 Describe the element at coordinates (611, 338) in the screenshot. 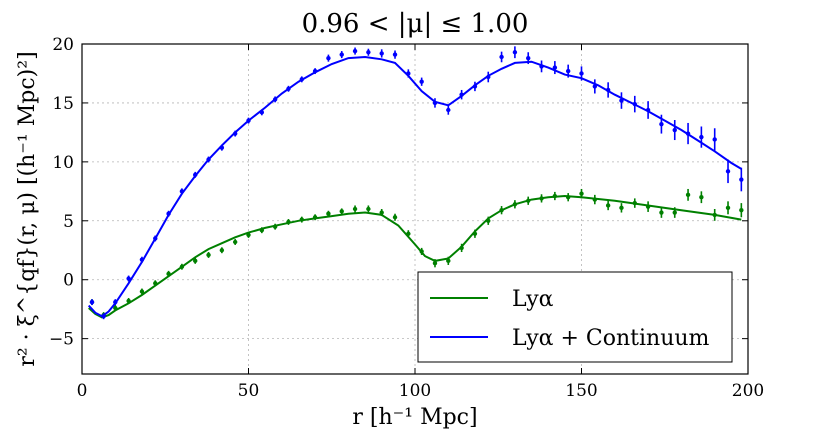

I see `legend-label-lya-continuum: Lyα + Continuum` at that location.